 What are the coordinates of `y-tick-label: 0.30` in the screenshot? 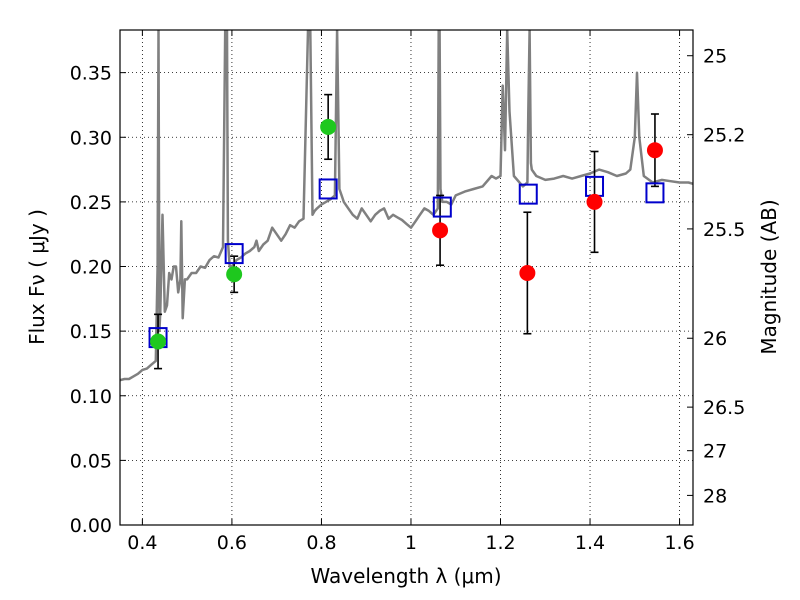 It's located at (91, 138).